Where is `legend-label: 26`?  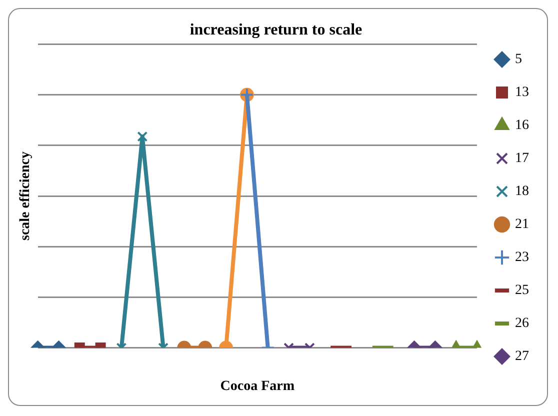 legend-label: 26 is located at coordinates (522, 324).